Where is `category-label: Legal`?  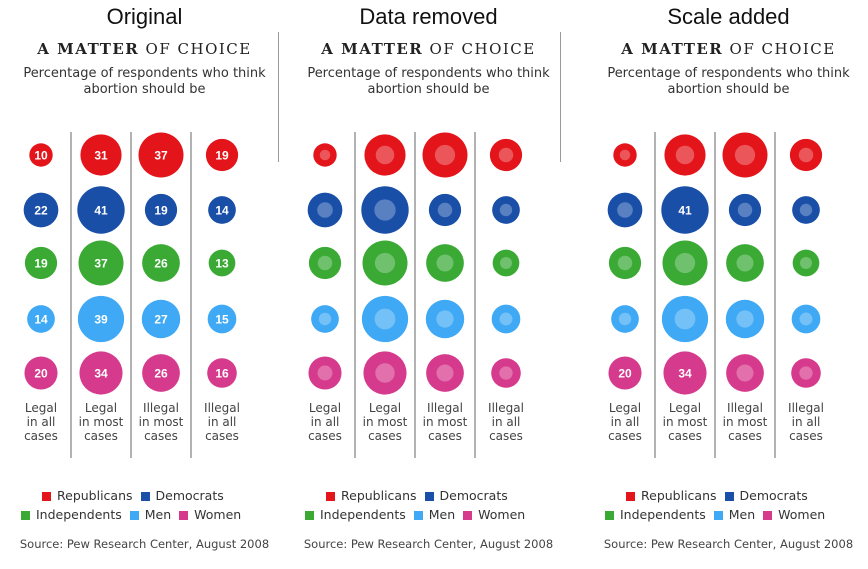
category-label: Legal is located at coordinates (625, 408).